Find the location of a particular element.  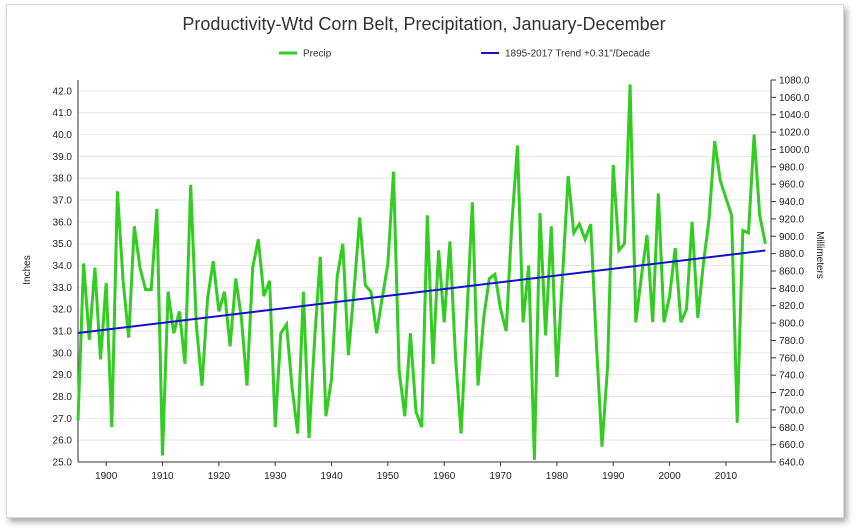

y-tick-label-right: 660.0 is located at coordinates (791, 445).